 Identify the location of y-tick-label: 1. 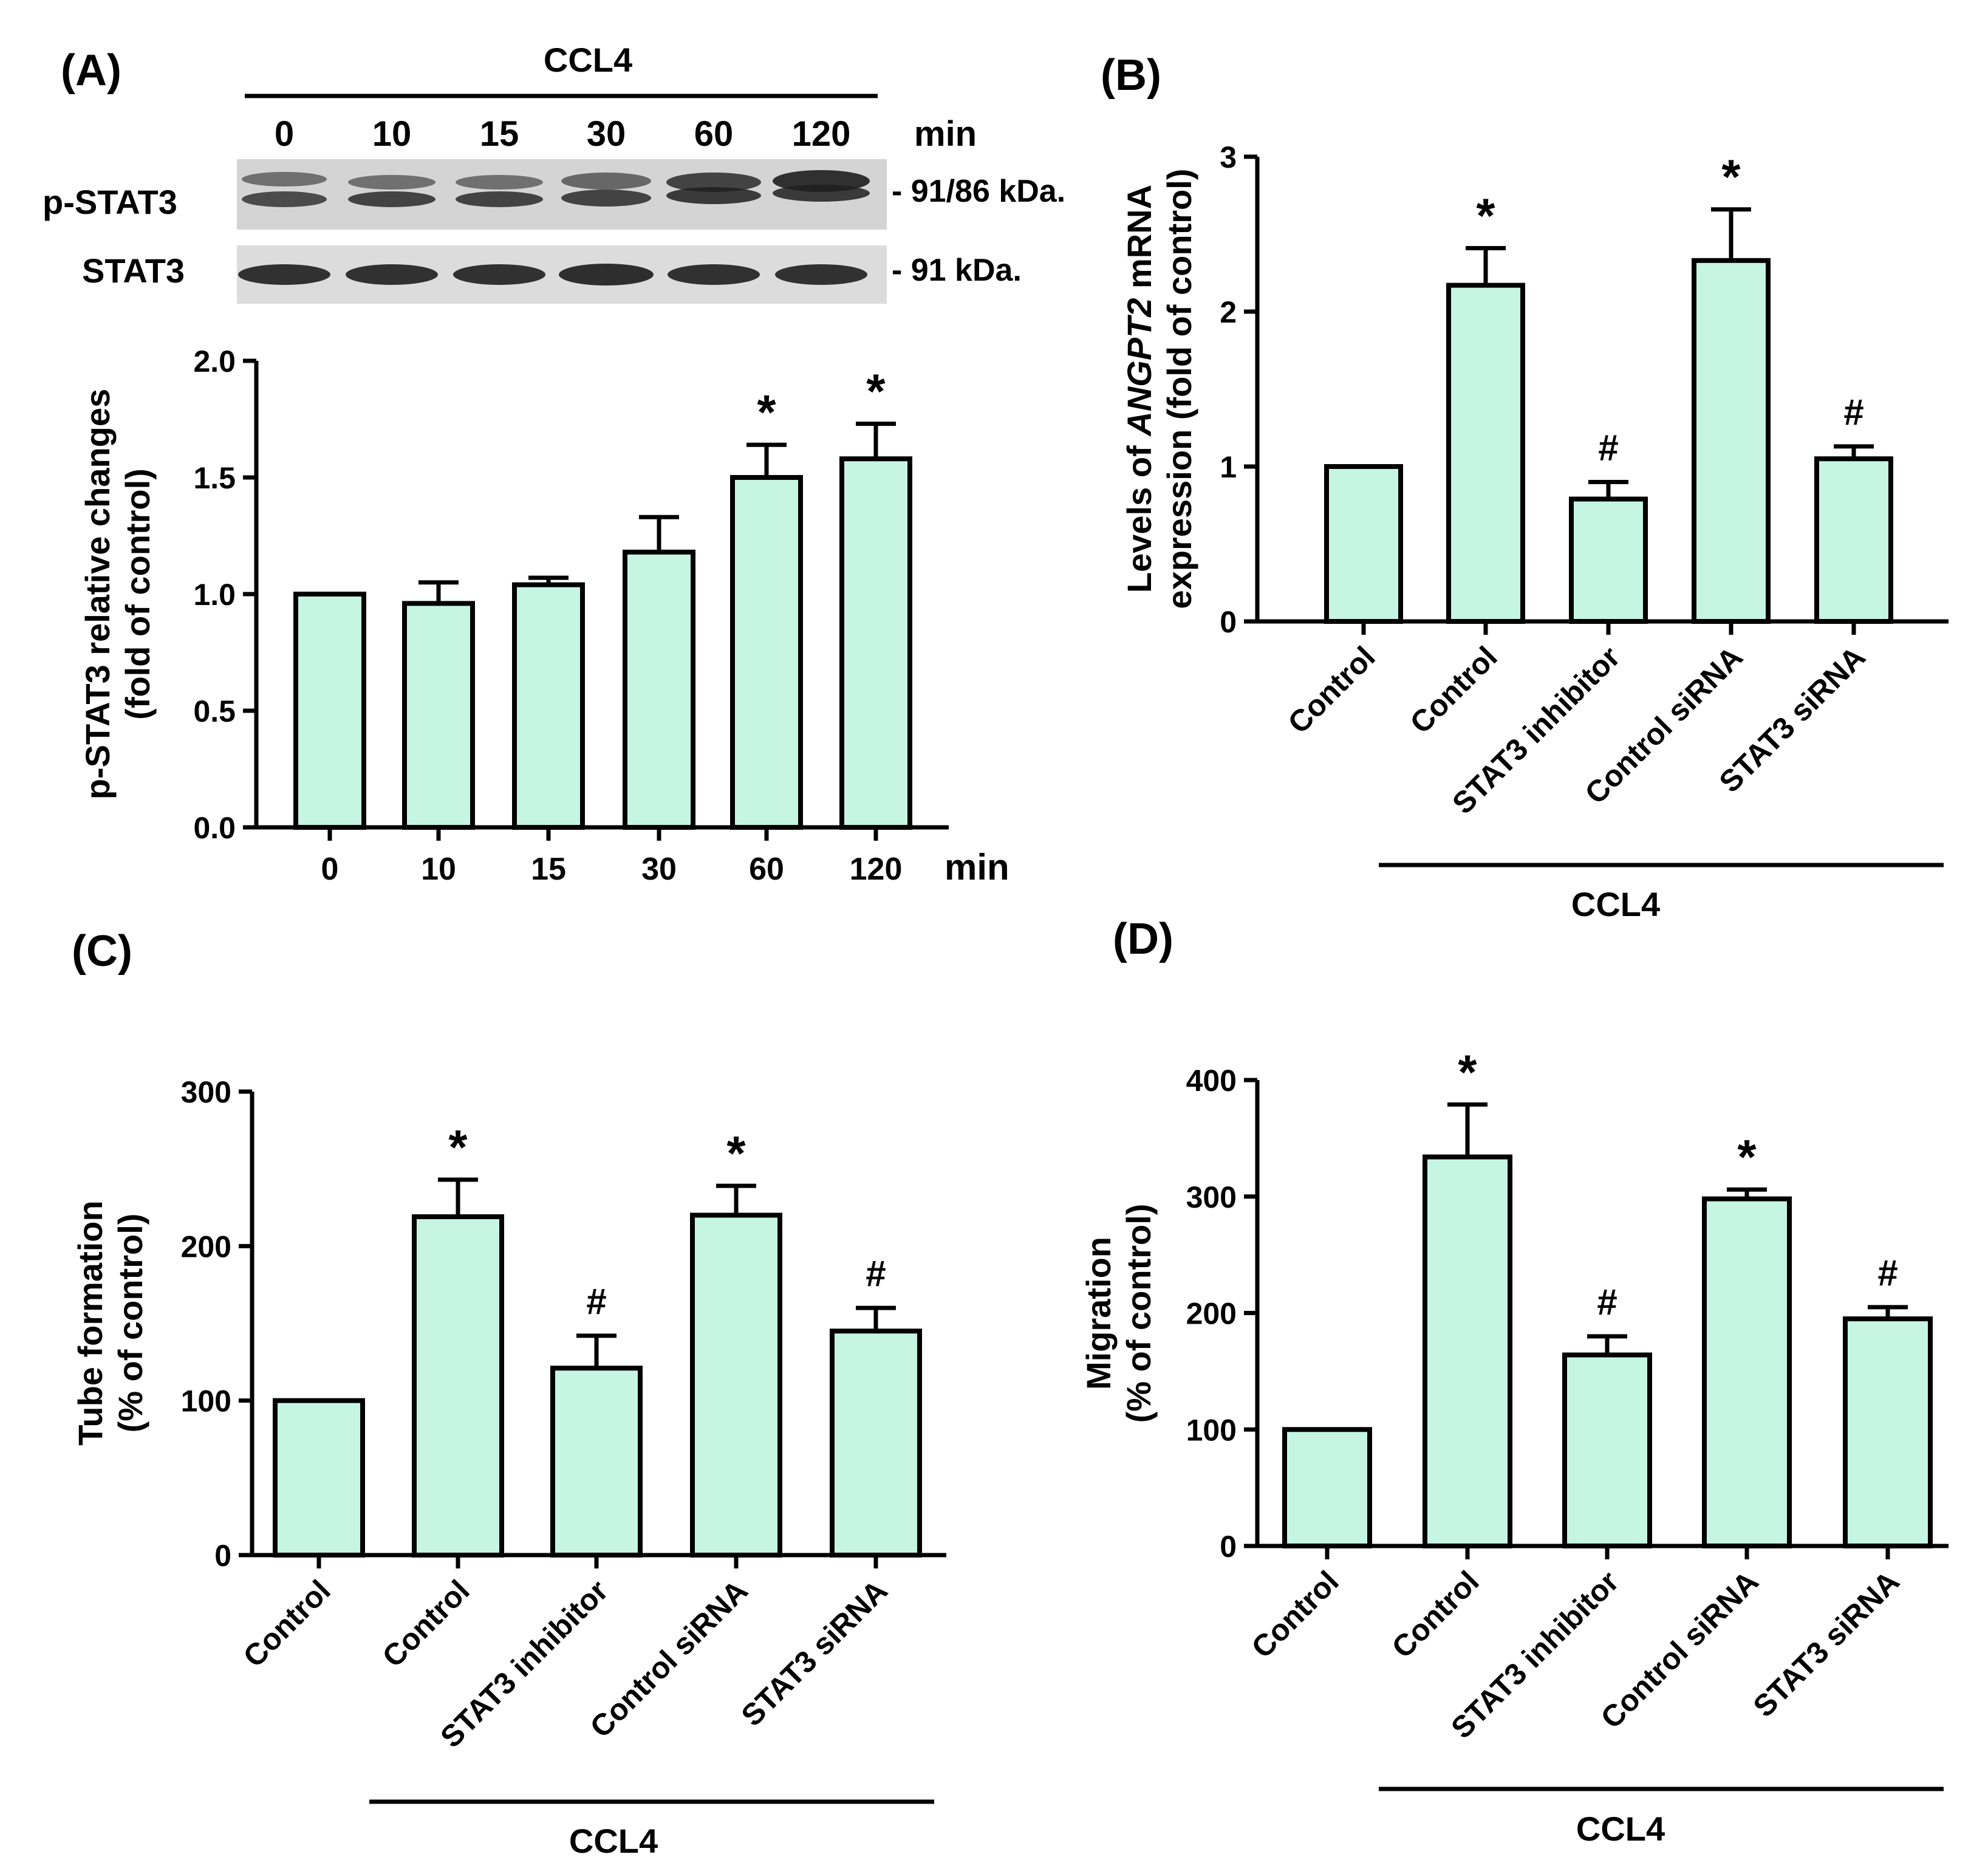
(1228, 467).